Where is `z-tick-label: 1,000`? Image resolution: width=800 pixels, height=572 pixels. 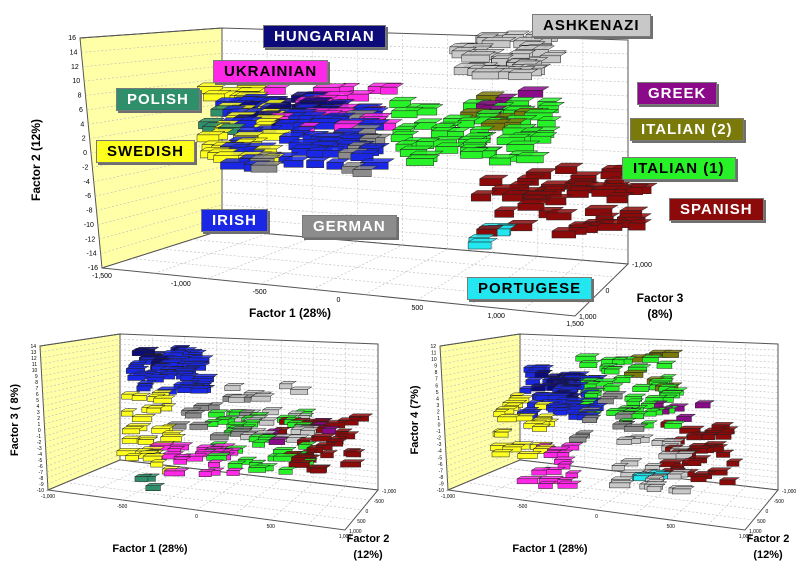
z-tick-label: 1,000 is located at coordinates (588, 317).